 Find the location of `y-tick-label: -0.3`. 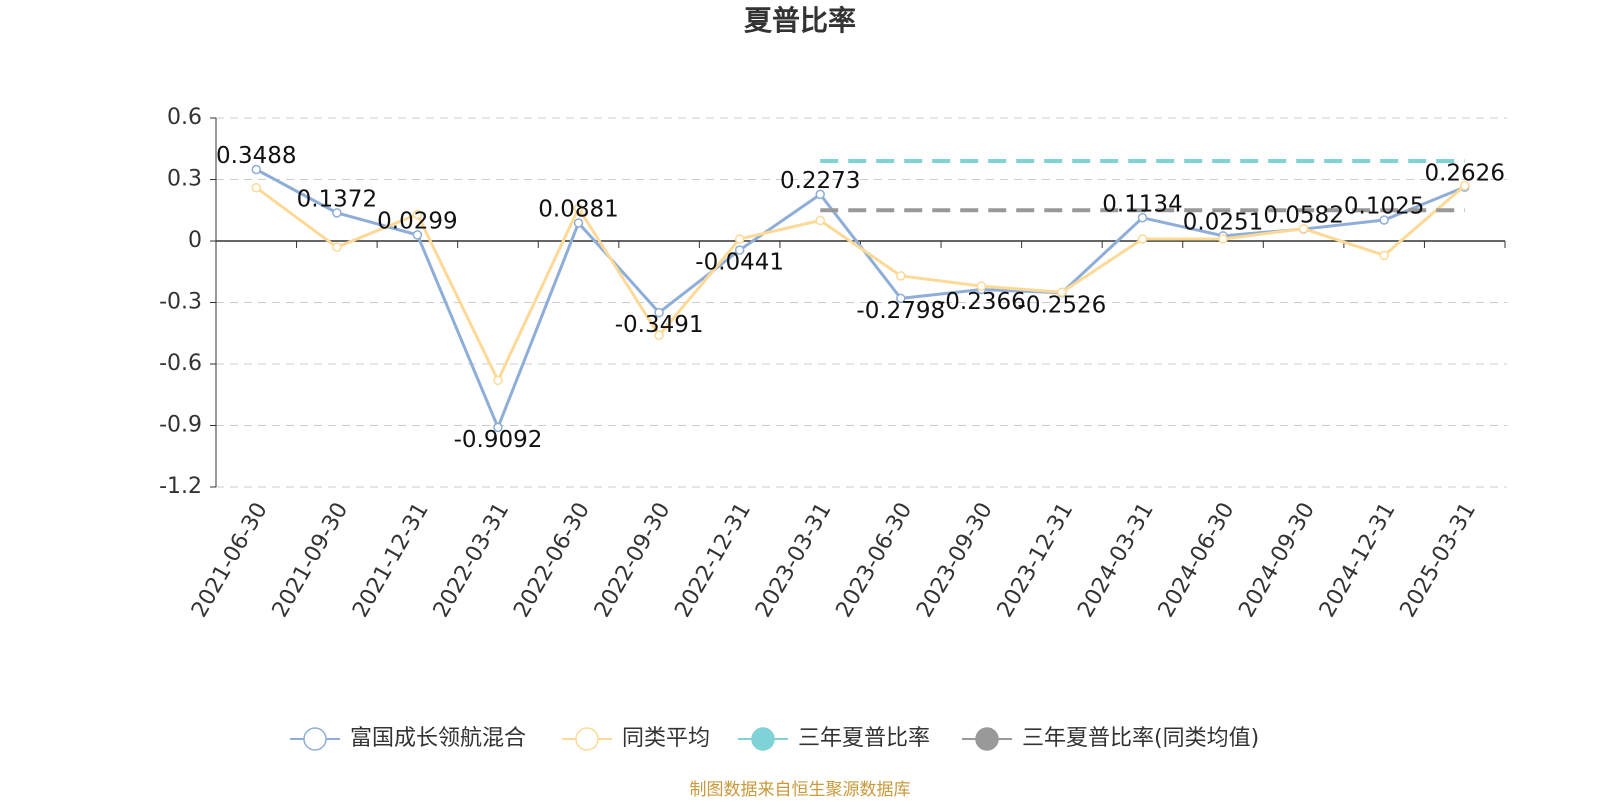

y-tick-label: -0.3 is located at coordinates (180, 302).